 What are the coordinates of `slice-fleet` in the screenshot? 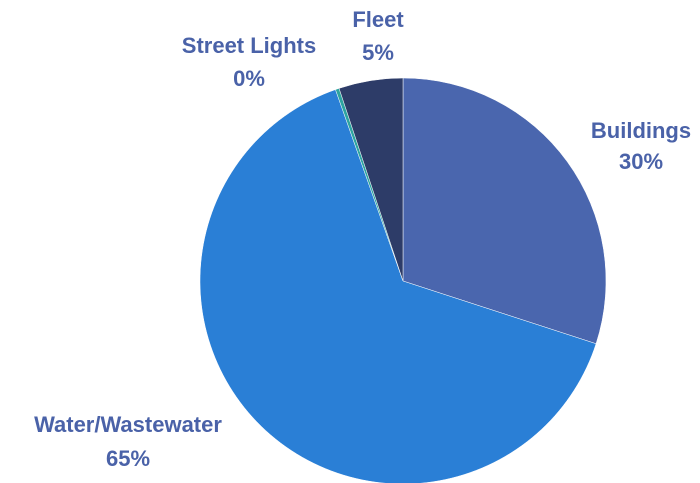 It's located at (371, 179).